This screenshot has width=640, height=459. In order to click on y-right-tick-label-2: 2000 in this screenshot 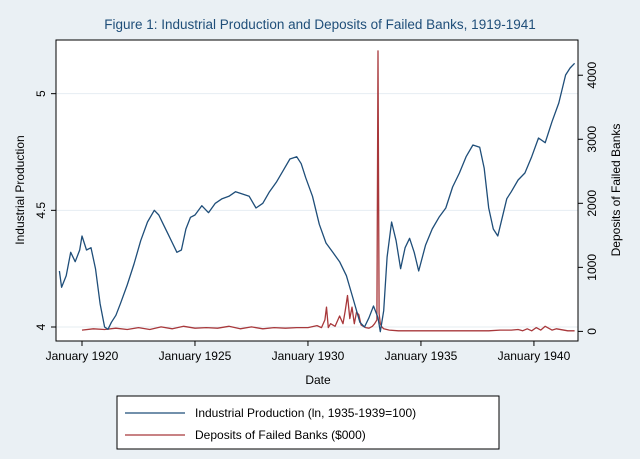, I will do `click(592, 203)`.